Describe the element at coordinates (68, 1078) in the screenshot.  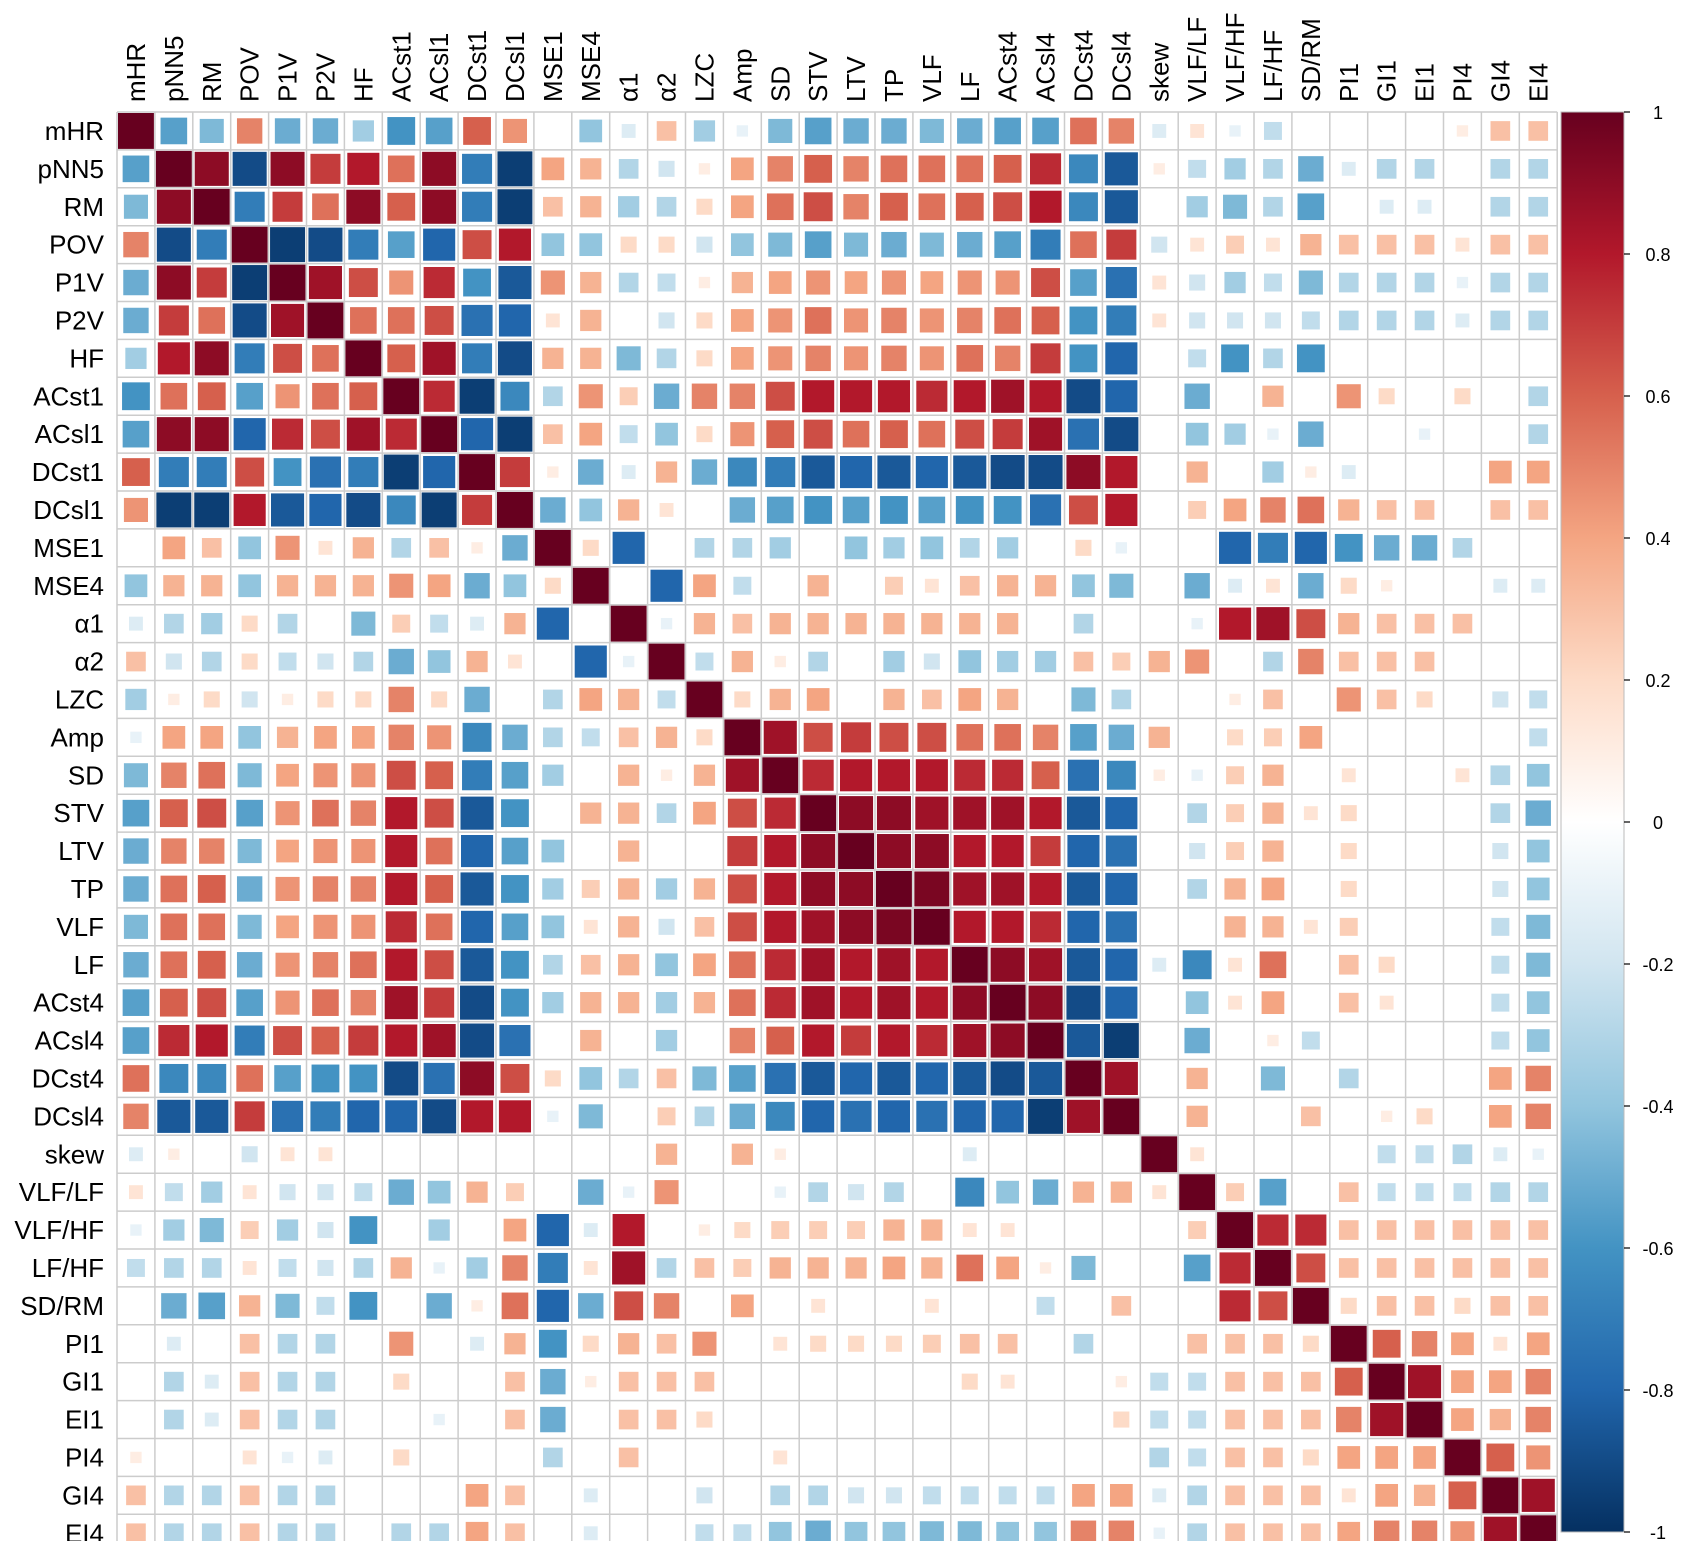
I see `row-label: DCst4` at that location.